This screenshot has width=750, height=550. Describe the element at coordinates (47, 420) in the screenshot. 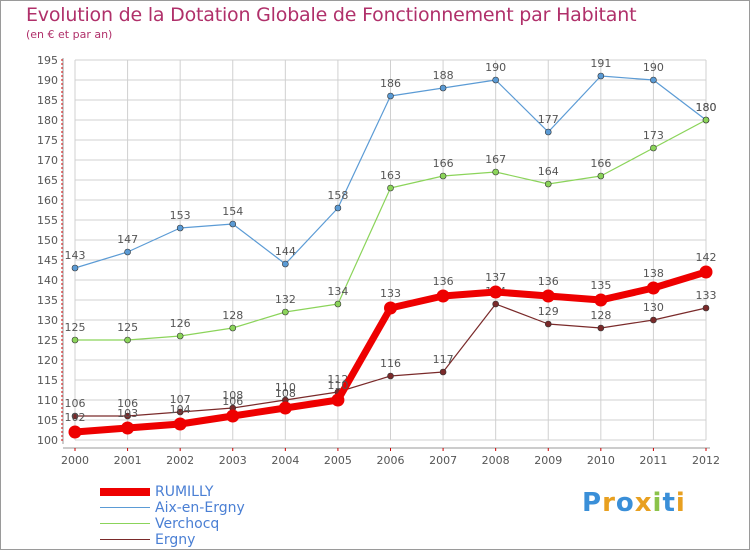

I see `y-tick-label: 105` at that location.